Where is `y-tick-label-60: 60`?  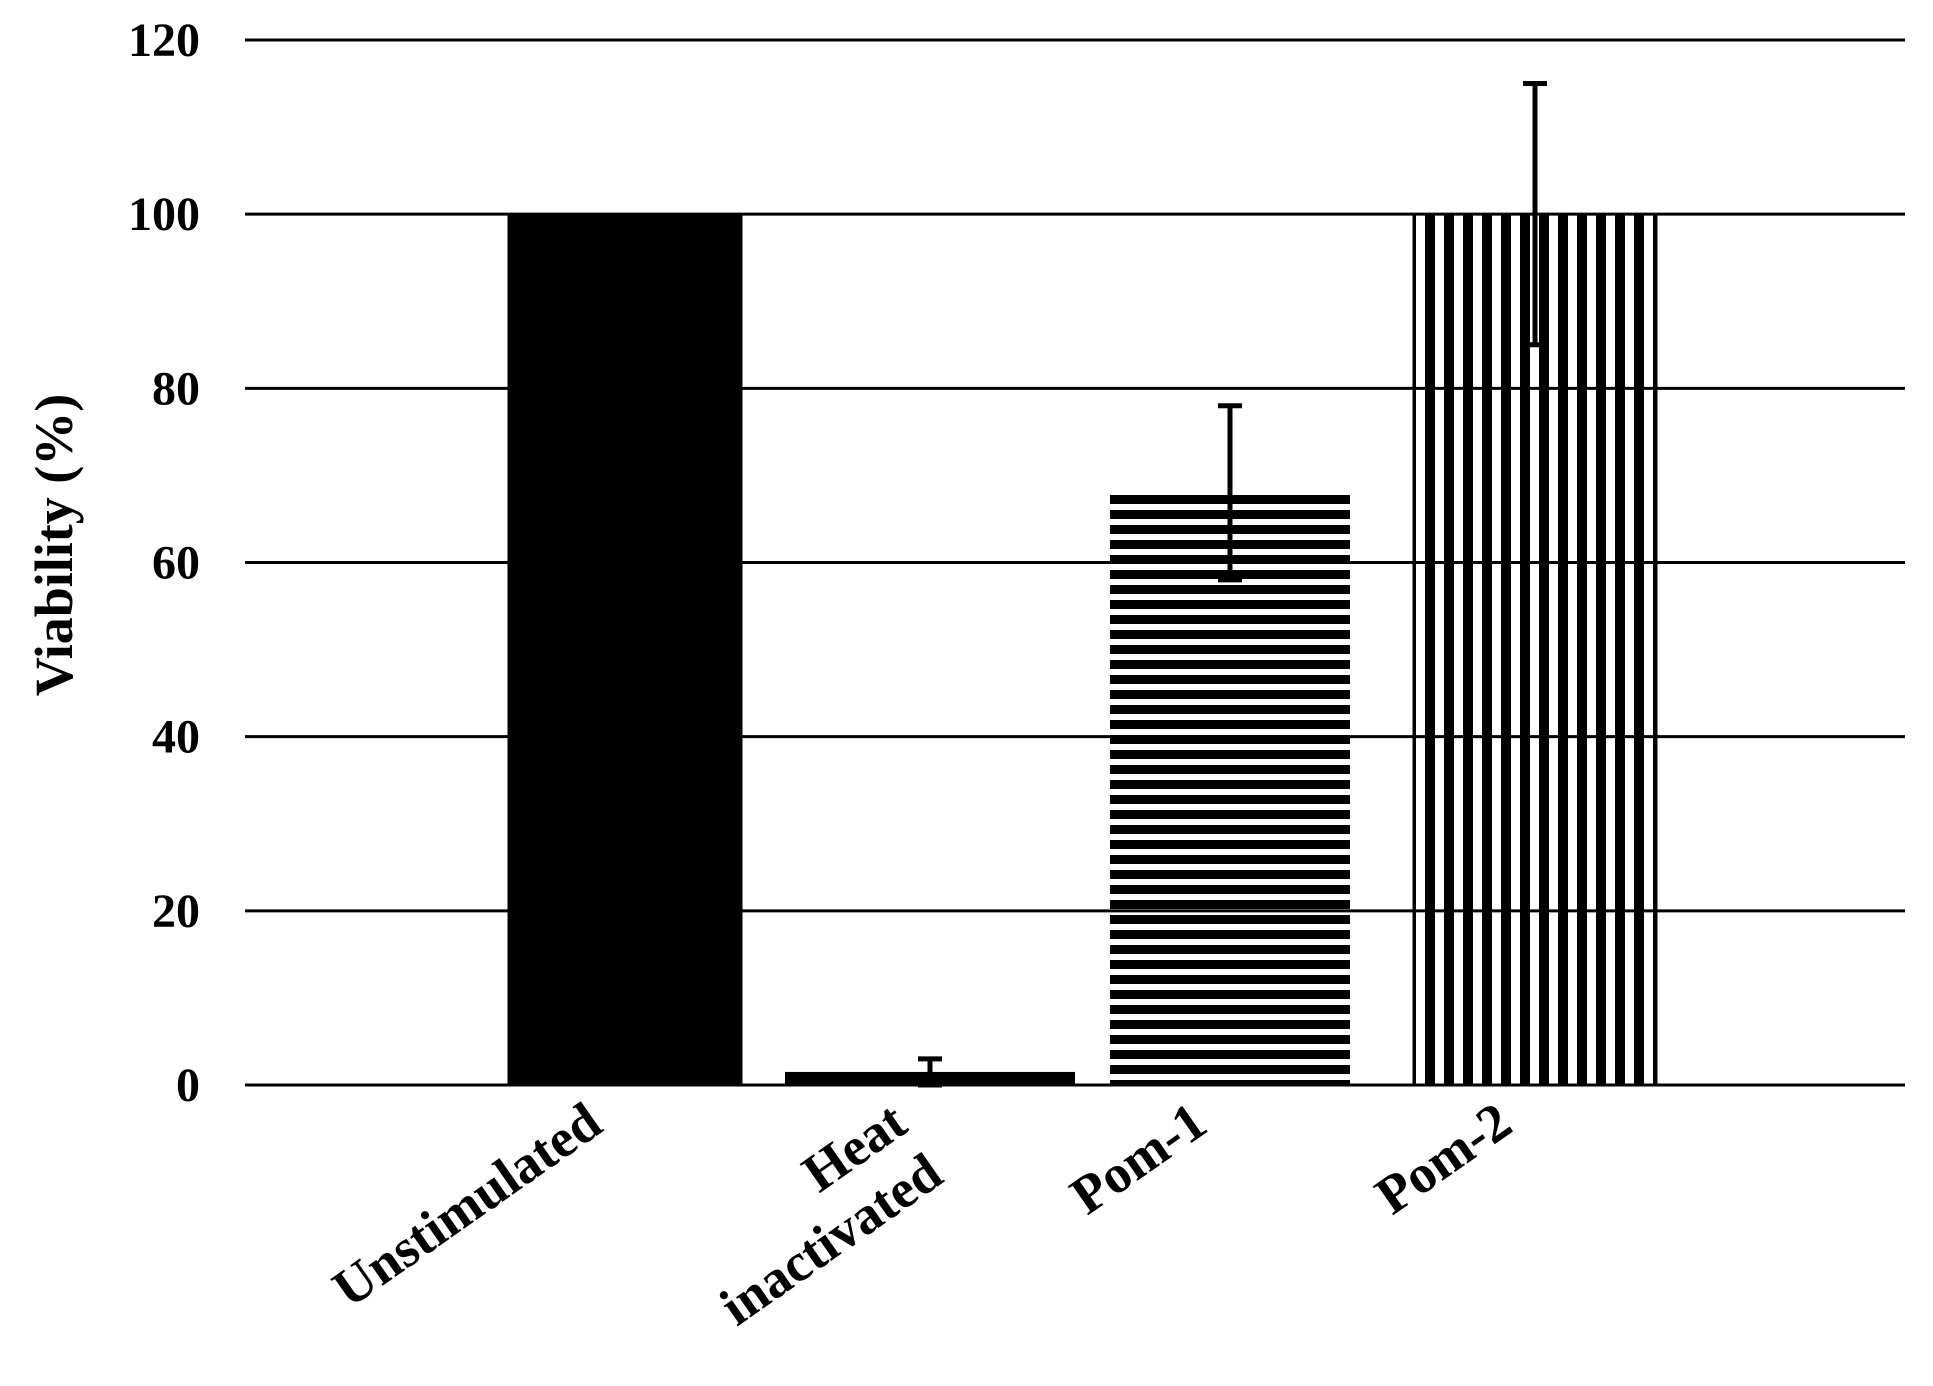
y-tick-label-60: 60 is located at coordinates (176, 563).